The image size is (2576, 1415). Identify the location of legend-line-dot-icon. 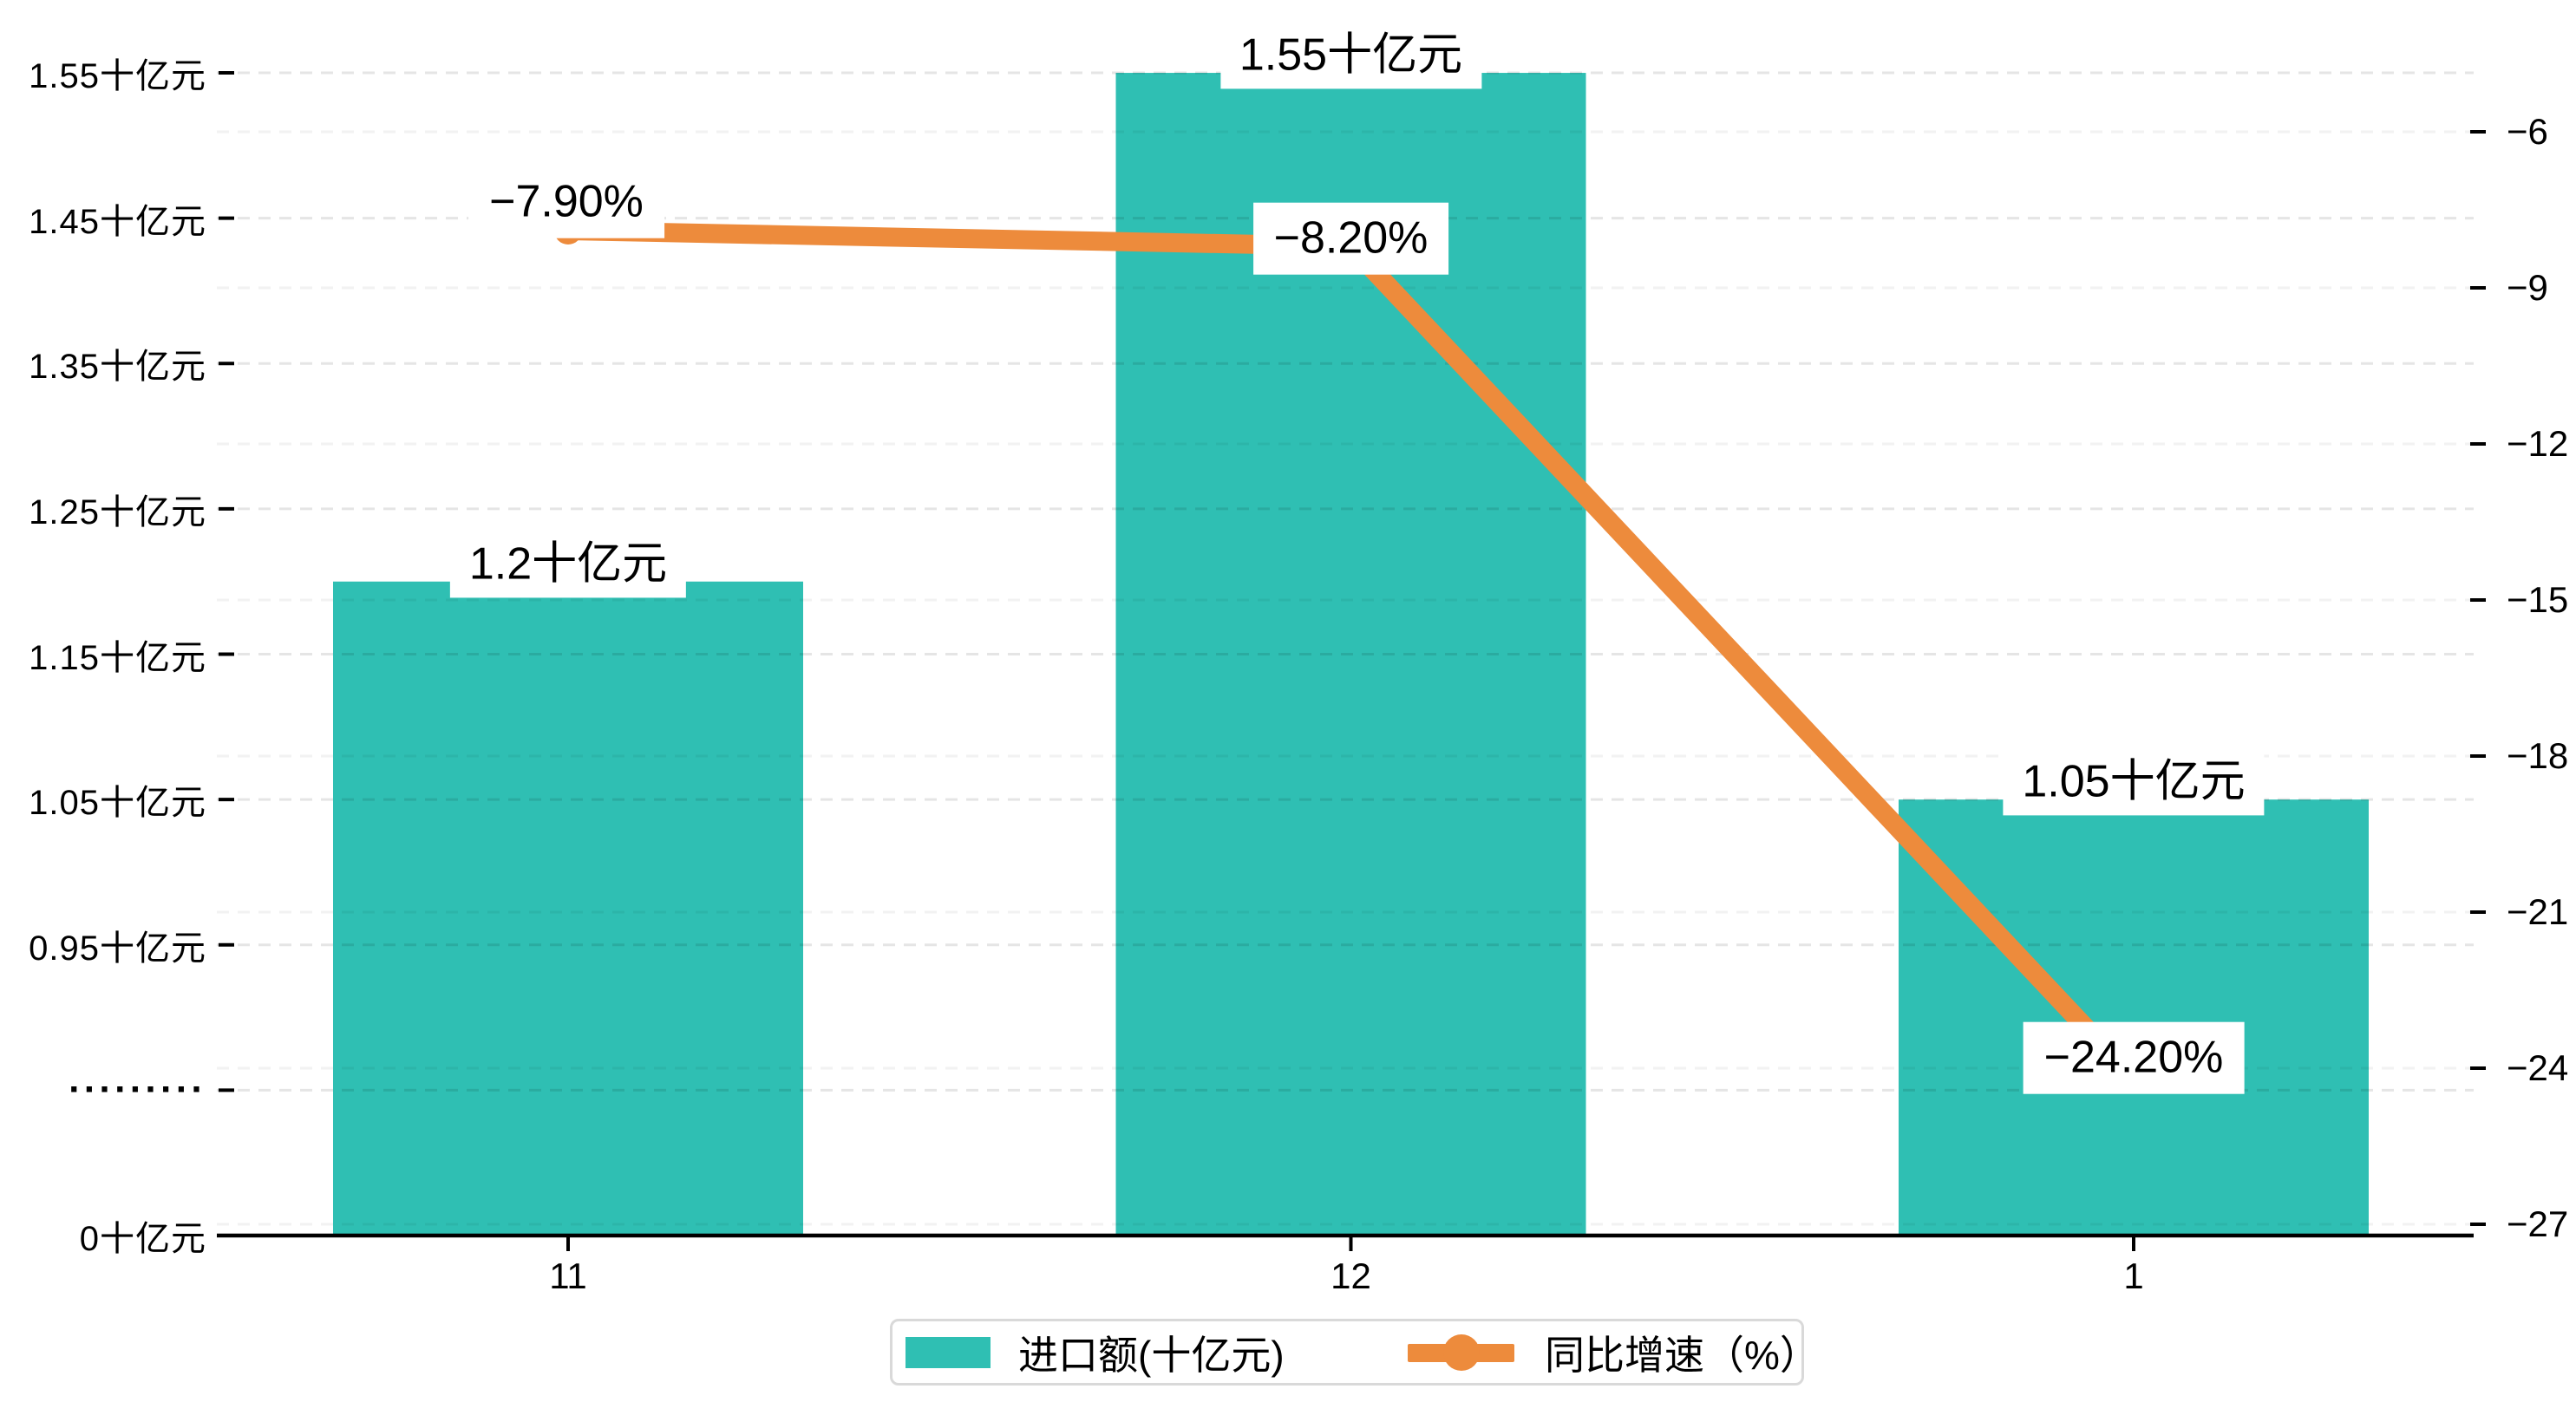
(1461, 1352).